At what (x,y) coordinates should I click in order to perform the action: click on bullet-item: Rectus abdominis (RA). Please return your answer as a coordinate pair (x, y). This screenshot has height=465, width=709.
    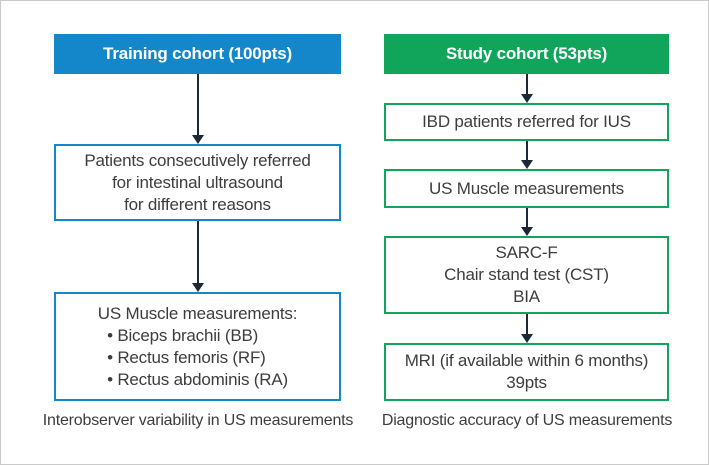
    Looking at the image, I should click on (197, 380).